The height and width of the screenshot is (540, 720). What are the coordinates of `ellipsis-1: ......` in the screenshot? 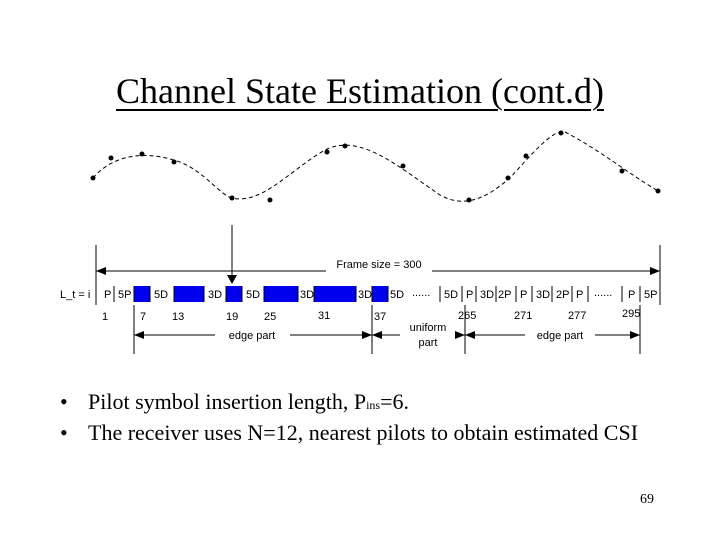 It's located at (421, 293).